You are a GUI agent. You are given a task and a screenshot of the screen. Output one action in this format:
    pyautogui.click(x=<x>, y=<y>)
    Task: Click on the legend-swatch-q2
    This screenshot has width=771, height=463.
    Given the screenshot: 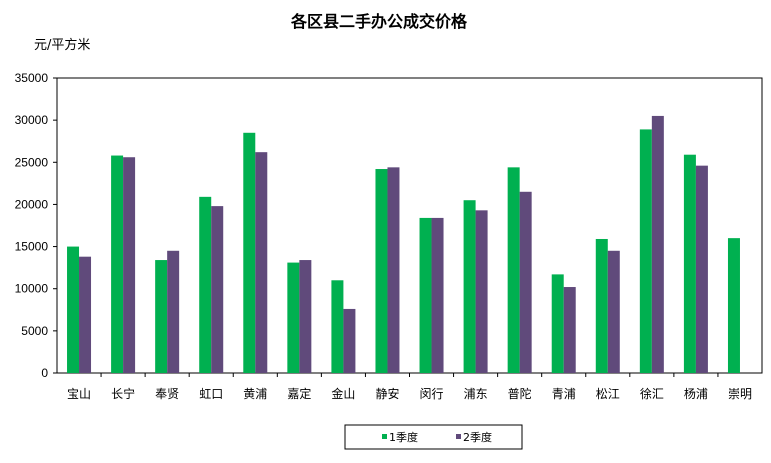 What is the action you would take?
    pyautogui.click(x=458, y=436)
    